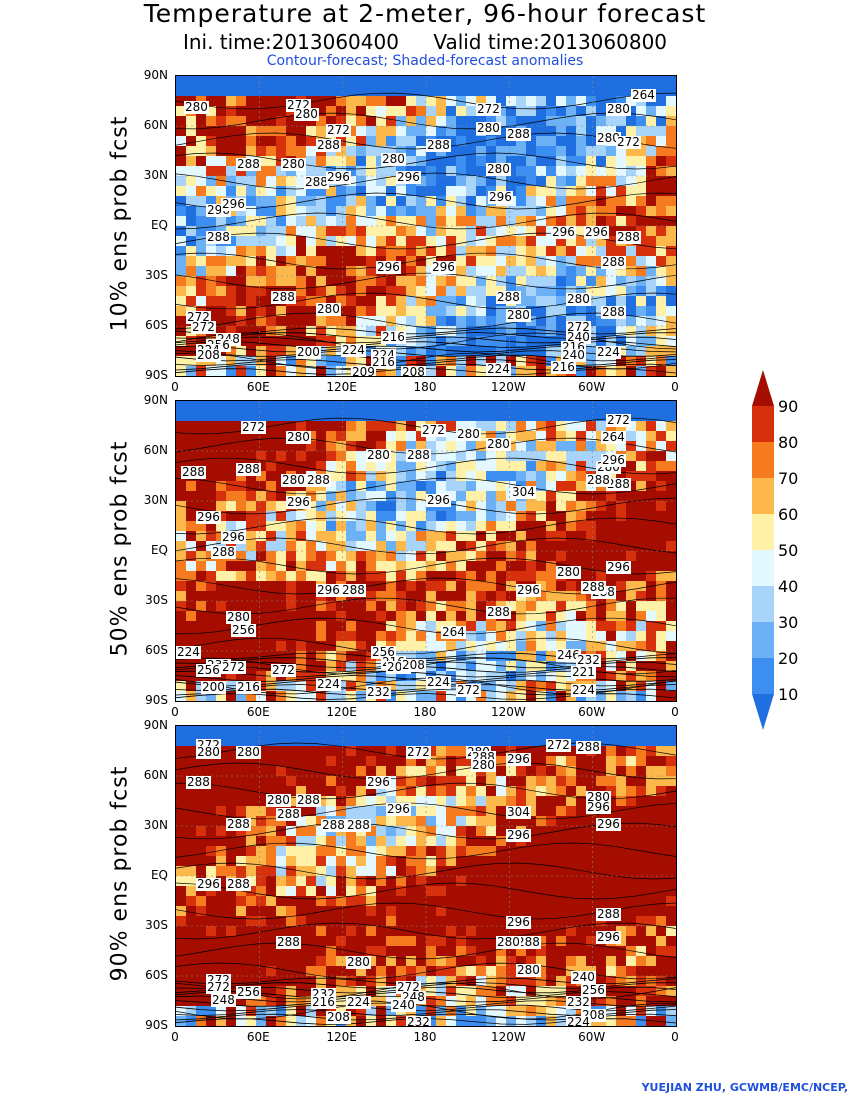 This screenshot has height=1100, width=850. Describe the element at coordinates (156, 275) in the screenshot. I see `lat-tick-label: 30S` at that location.